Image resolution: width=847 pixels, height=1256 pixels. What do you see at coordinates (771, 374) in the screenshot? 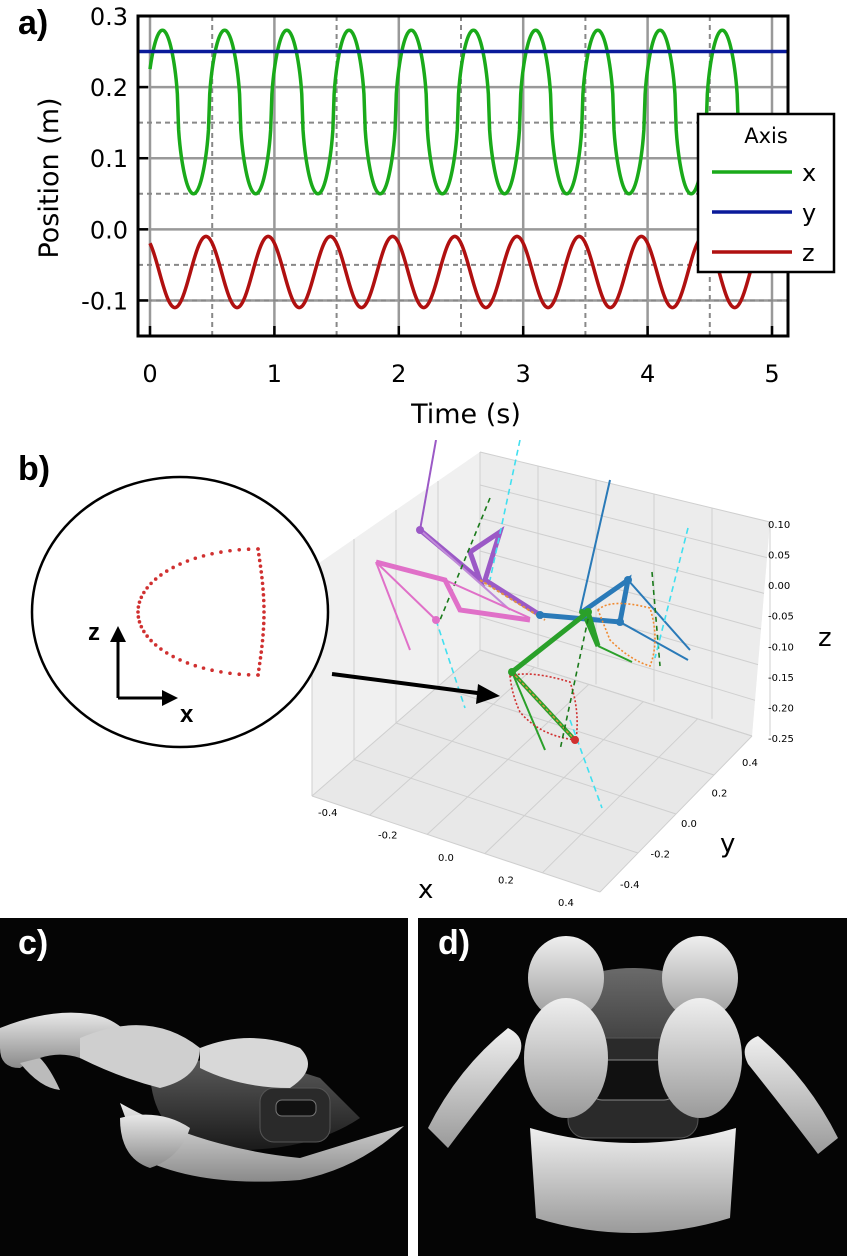
I see `x-tick-label: 5` at bounding box center [771, 374].